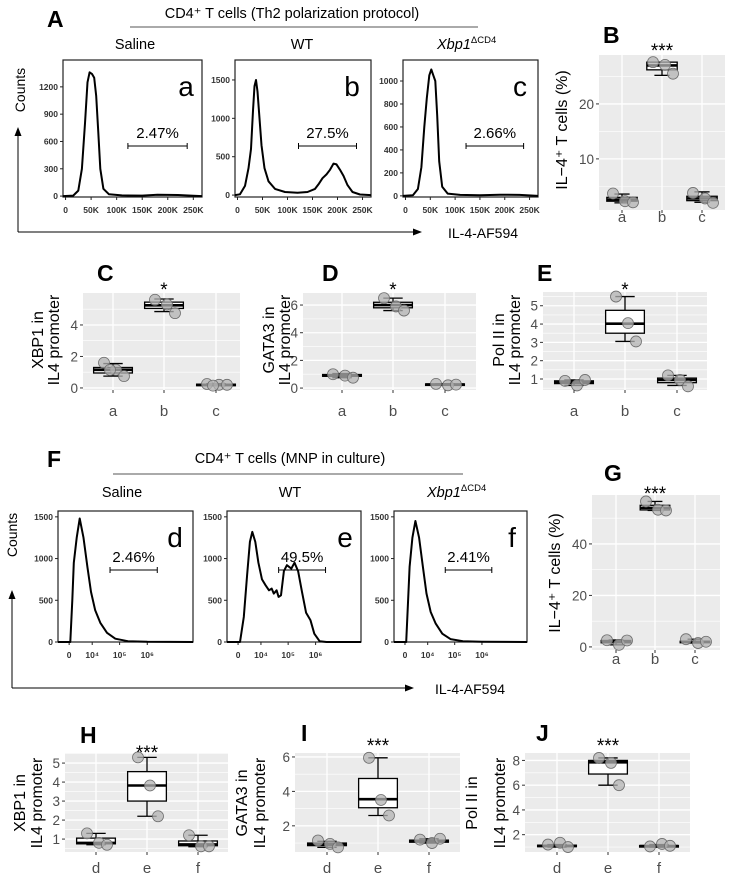  I want to click on arrowhead-up-icon, so click(12, 594).